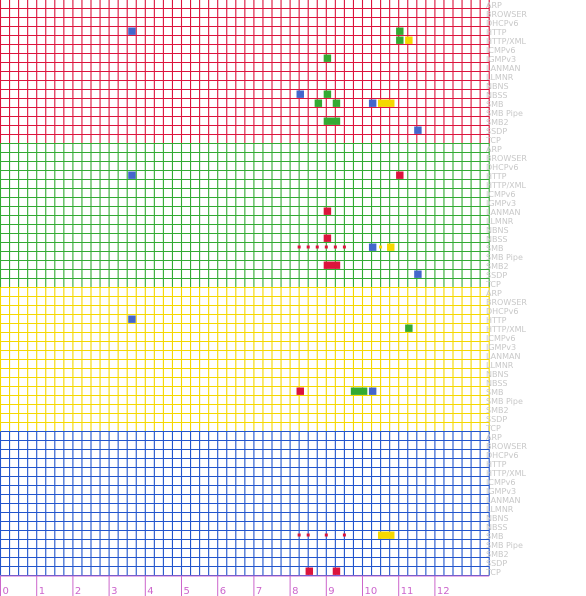 The width and height of the screenshot is (586, 596). What do you see at coordinates (327, 58) in the screenshot?
I see `cell-igmpv3` at bounding box center [327, 58].